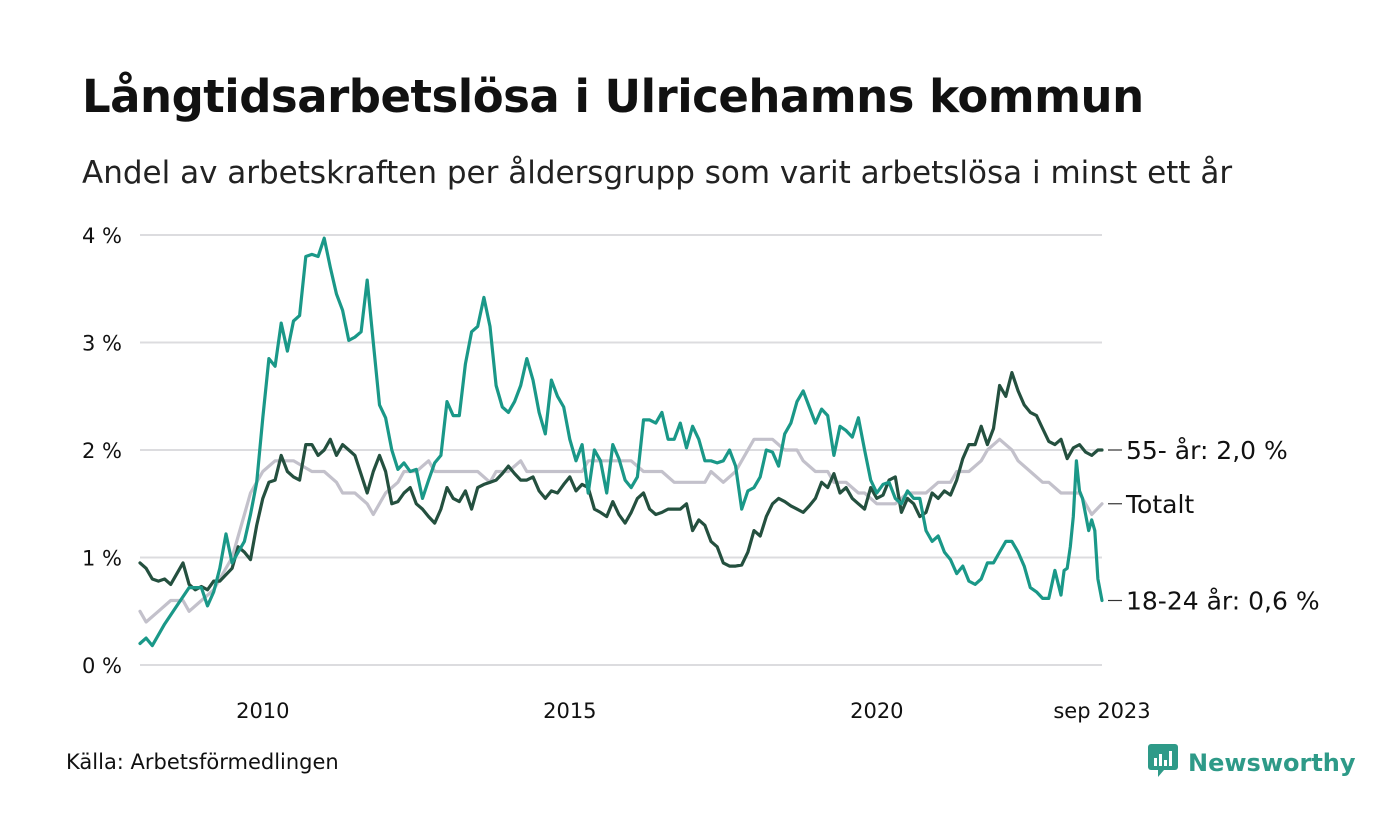 This screenshot has height=840, width=1400. What do you see at coordinates (876, 711) in the screenshot?
I see `x-tick-label: 2020` at bounding box center [876, 711].